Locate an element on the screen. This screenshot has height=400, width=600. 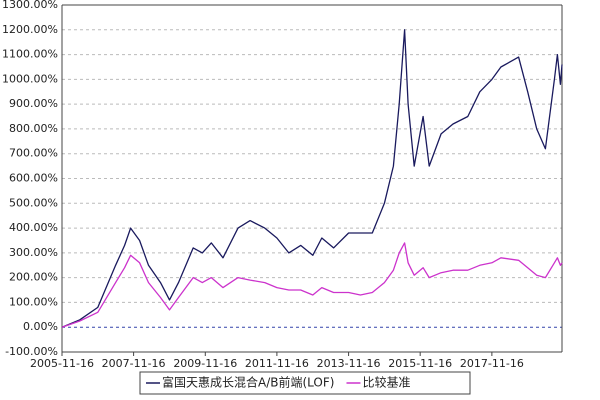
y-tick-label: 1100.00% is located at coordinates (30, 54).